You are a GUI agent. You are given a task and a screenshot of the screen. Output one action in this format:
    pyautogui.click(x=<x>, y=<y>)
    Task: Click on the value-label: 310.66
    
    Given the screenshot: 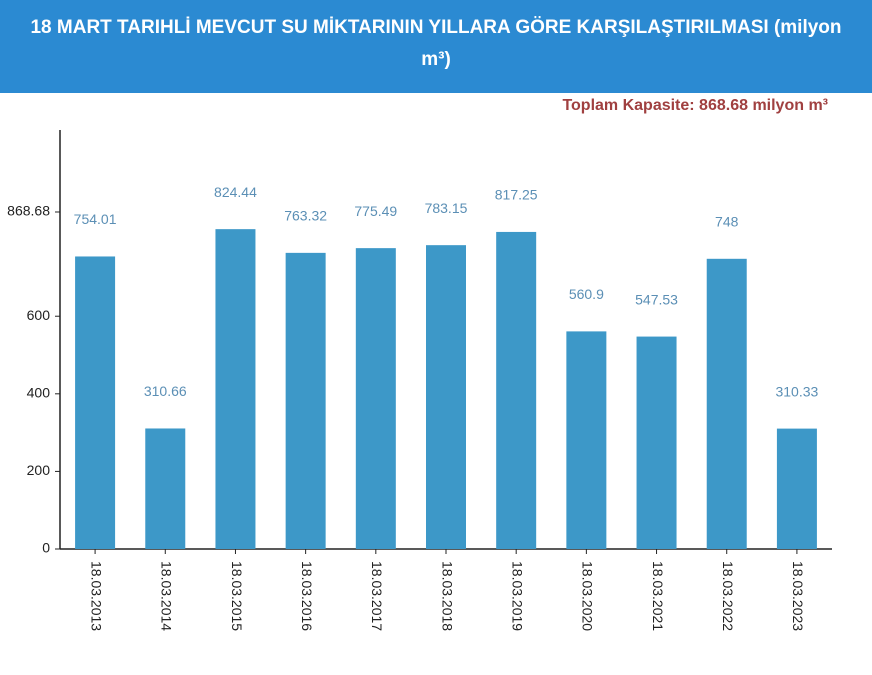 What is the action you would take?
    pyautogui.click(x=165, y=391)
    